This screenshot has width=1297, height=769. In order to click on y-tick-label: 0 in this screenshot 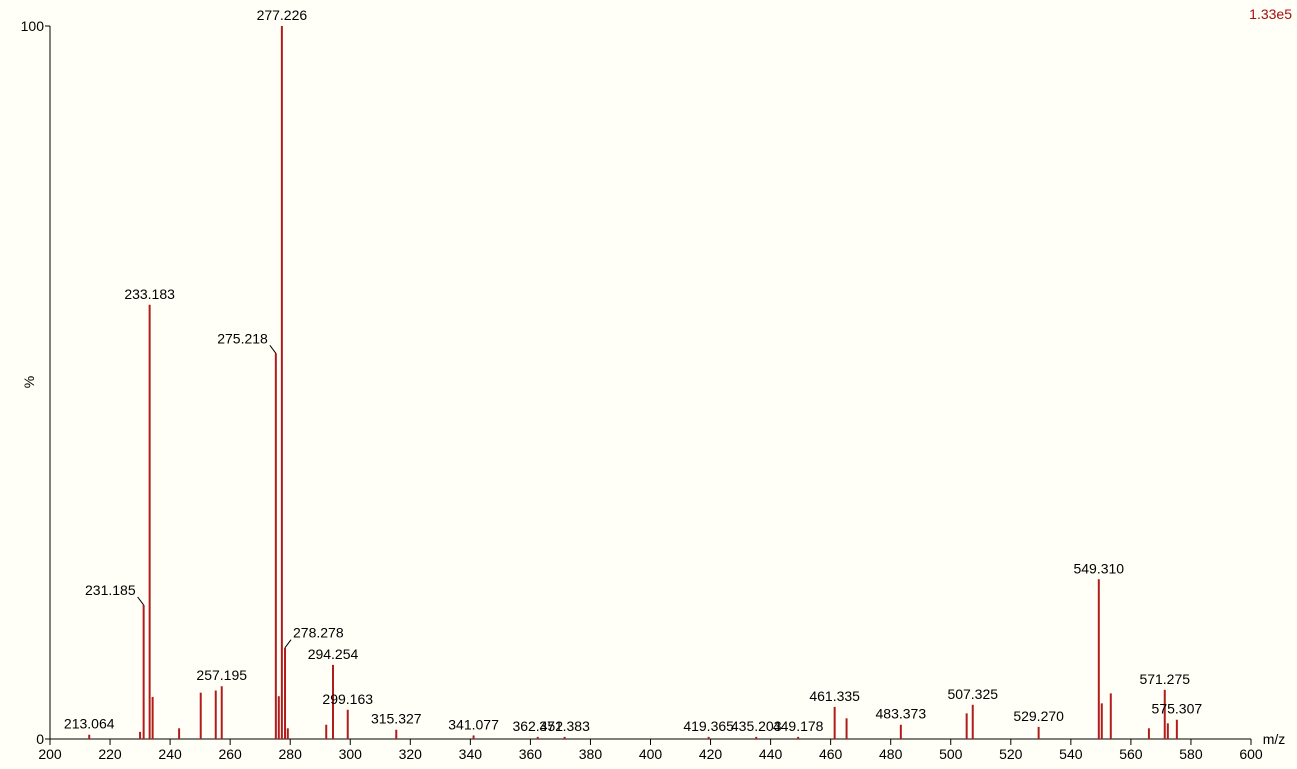, I will do `click(40, 739)`.